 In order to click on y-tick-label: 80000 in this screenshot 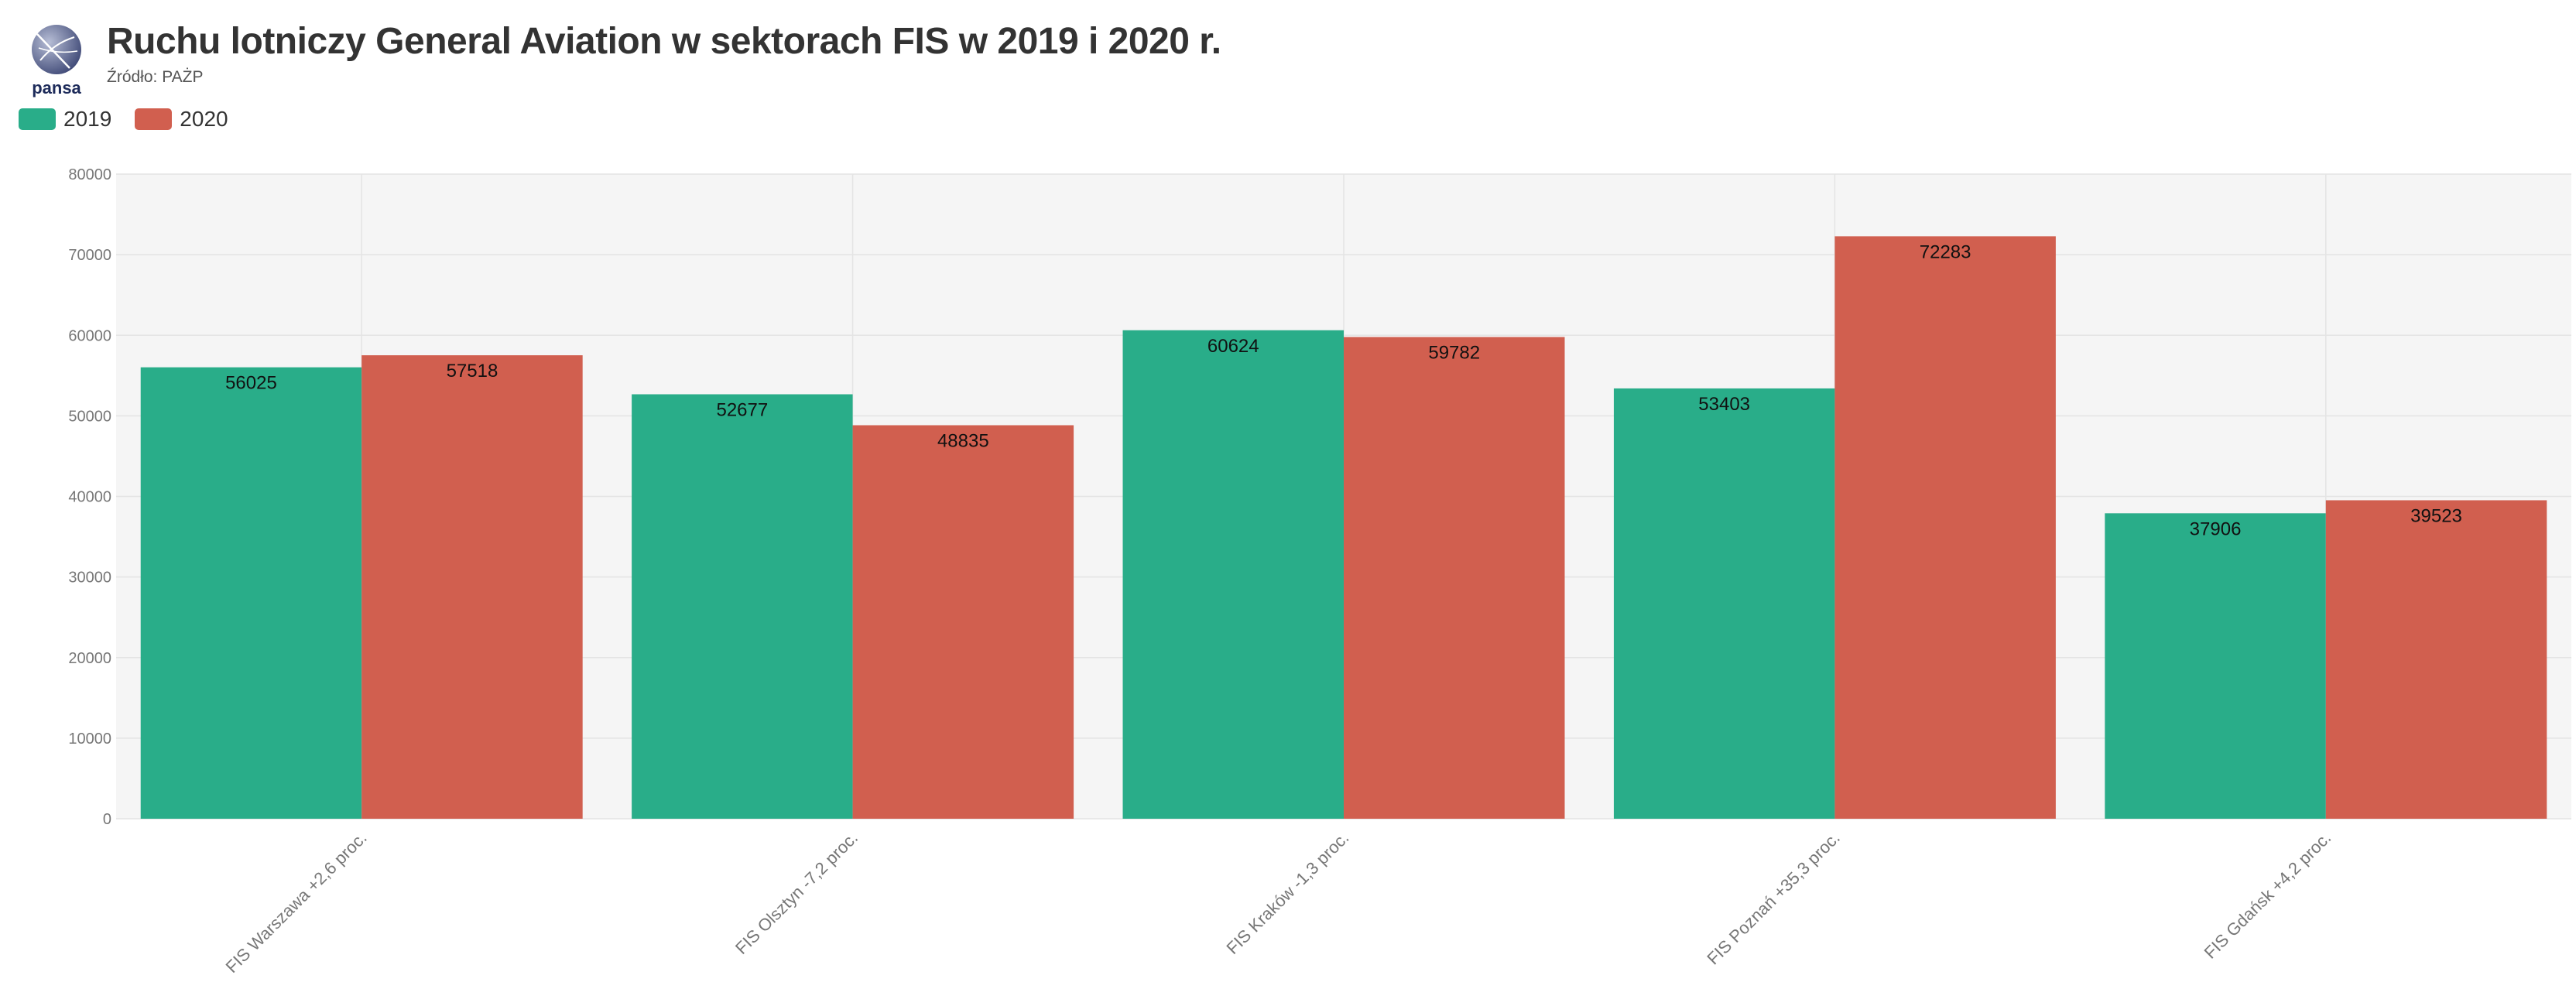, I will do `click(89, 174)`.